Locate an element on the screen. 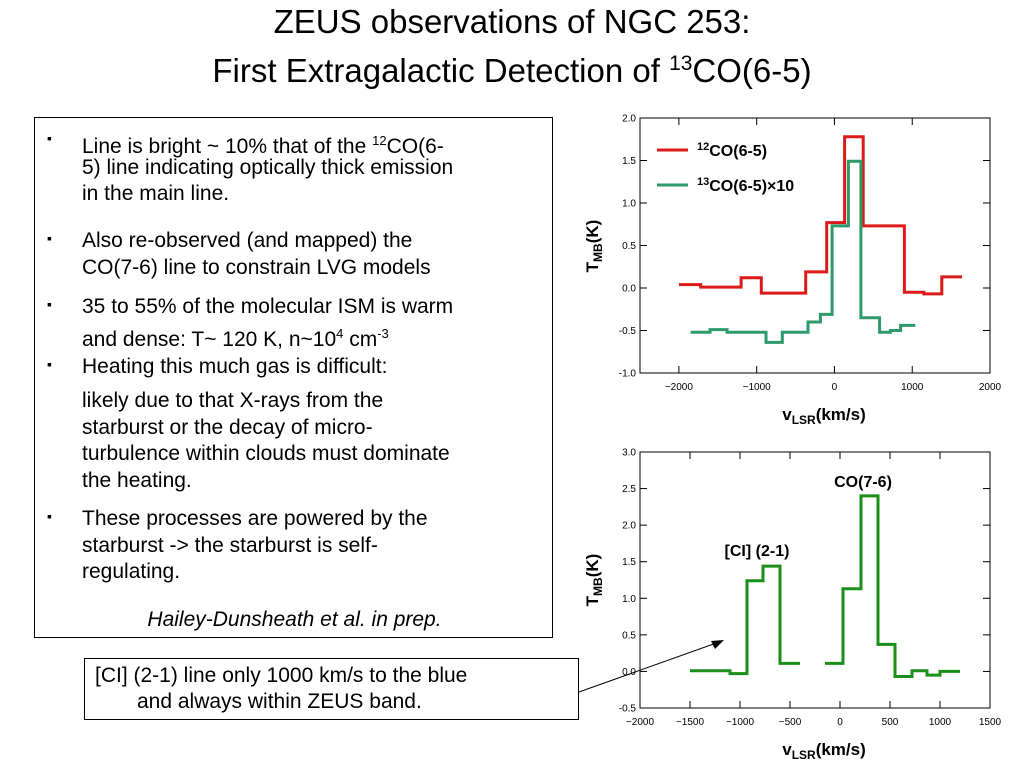 The height and width of the screenshot is (768, 1024). bullet-text-line: Heating this much gas is difficult: is located at coordinates (312, 367).